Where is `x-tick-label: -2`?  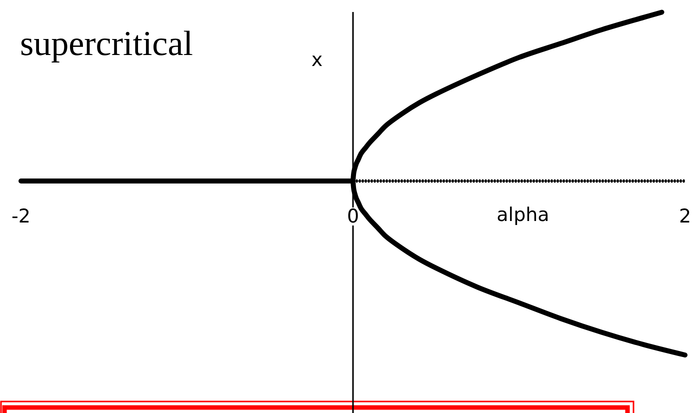
x-tick-label: -2 is located at coordinates (21, 216).